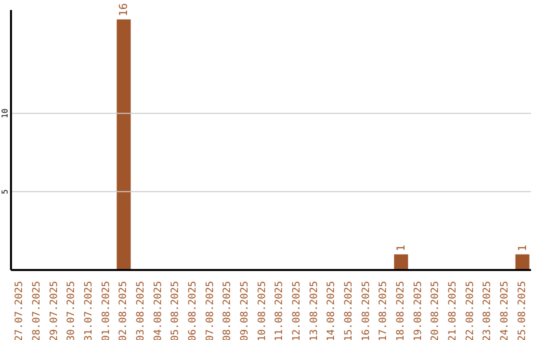 This screenshot has height=340, width=540. I want to click on data-label: 16, so click(123, 9).